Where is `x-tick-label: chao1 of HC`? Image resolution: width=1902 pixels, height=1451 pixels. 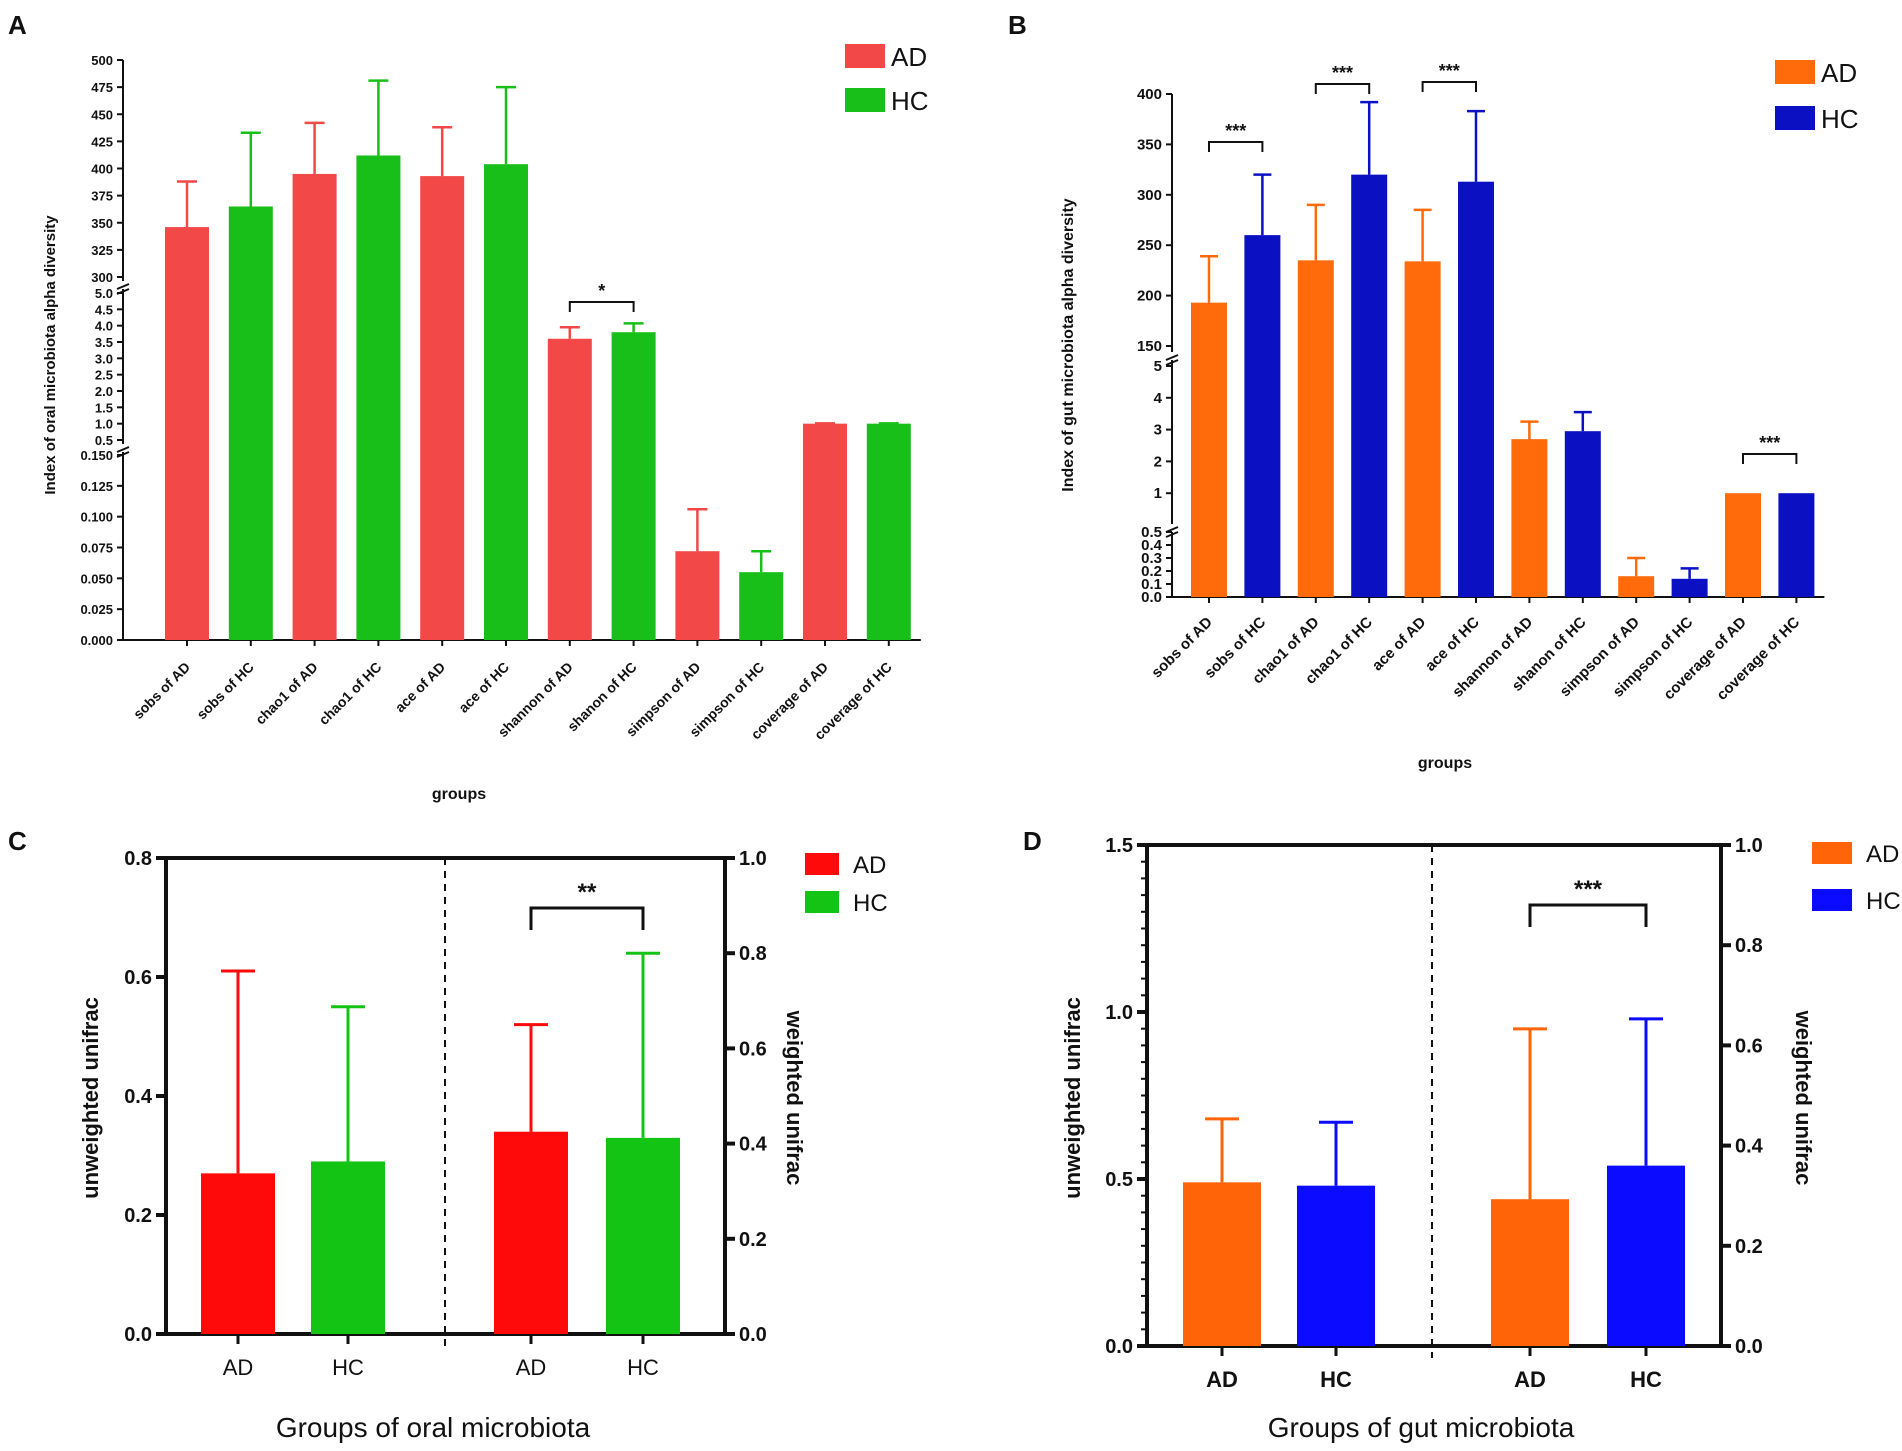 x-tick-label: chao1 of HC is located at coordinates (349, 693).